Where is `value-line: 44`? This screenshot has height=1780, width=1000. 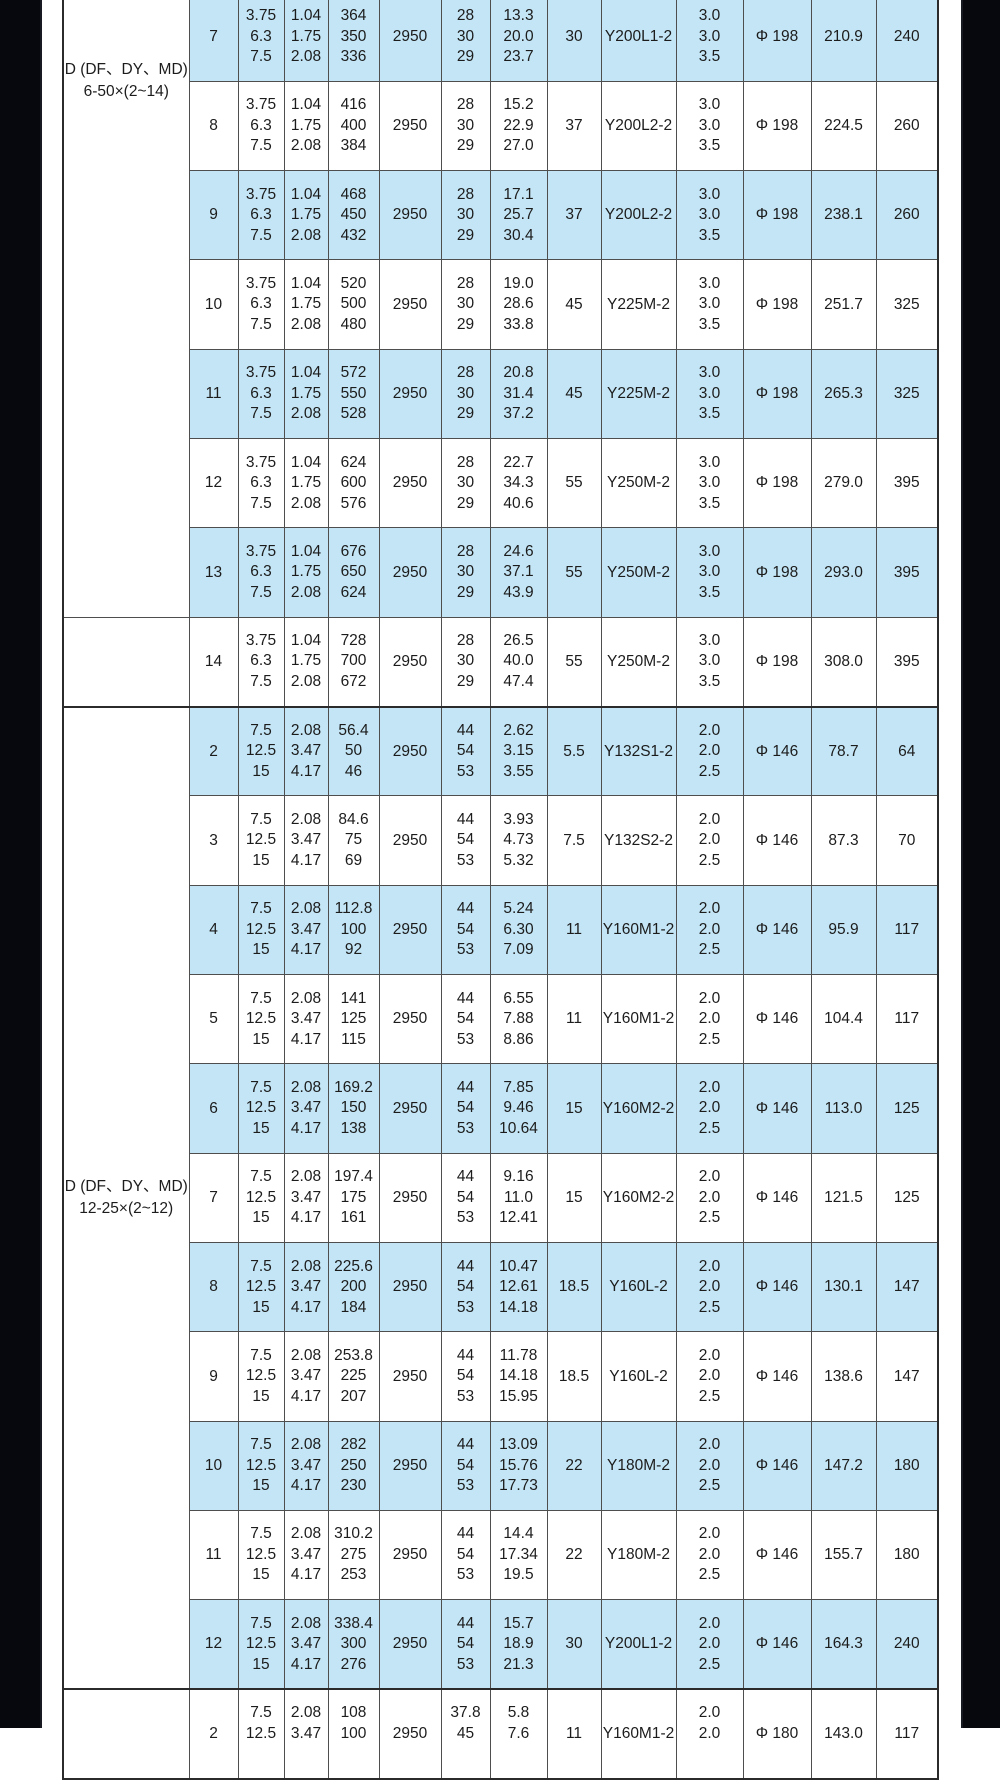
value-line: 44 is located at coordinates (465, 1087).